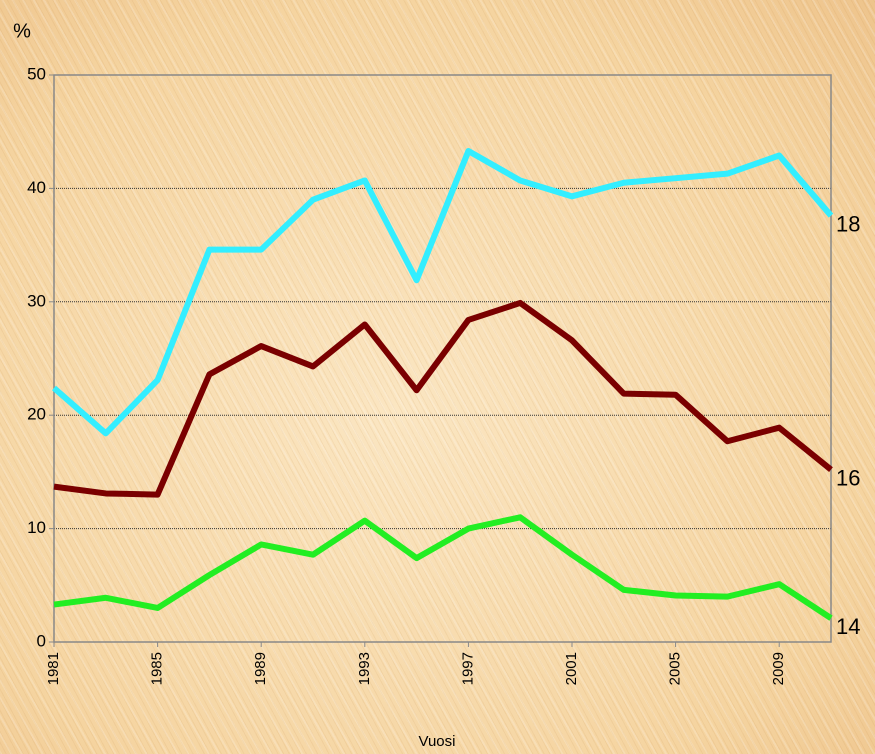  Describe the element at coordinates (848, 477) in the screenshot. I see `series-end-label: 16` at that location.